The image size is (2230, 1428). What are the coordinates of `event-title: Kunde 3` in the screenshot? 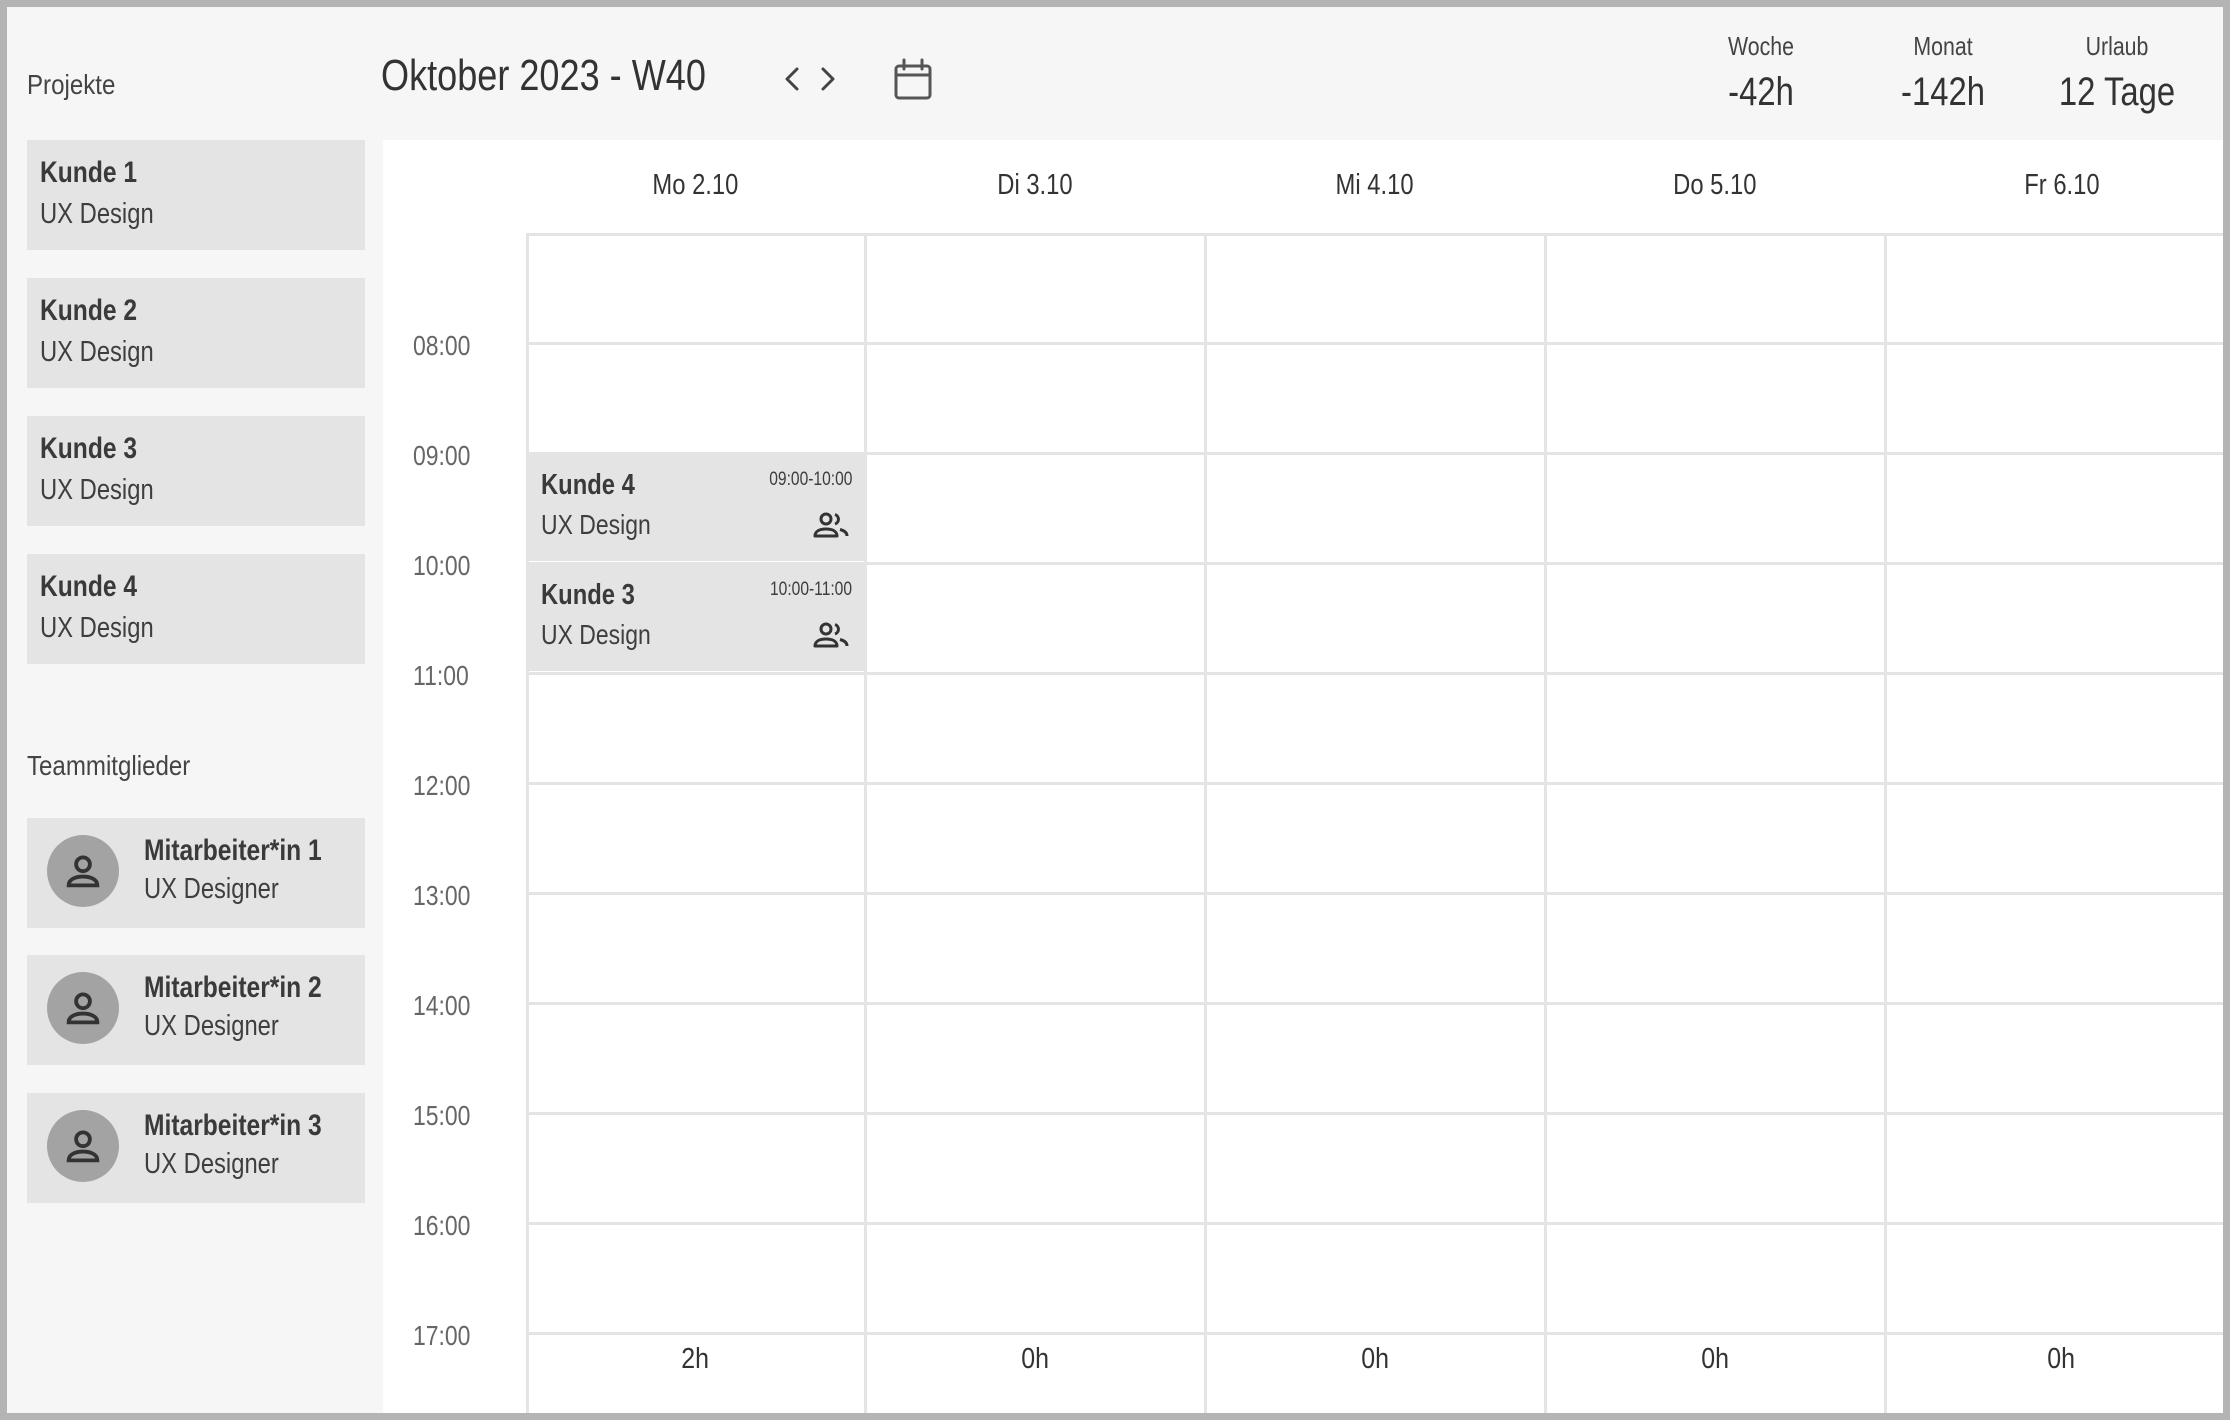 It's located at (588, 595).